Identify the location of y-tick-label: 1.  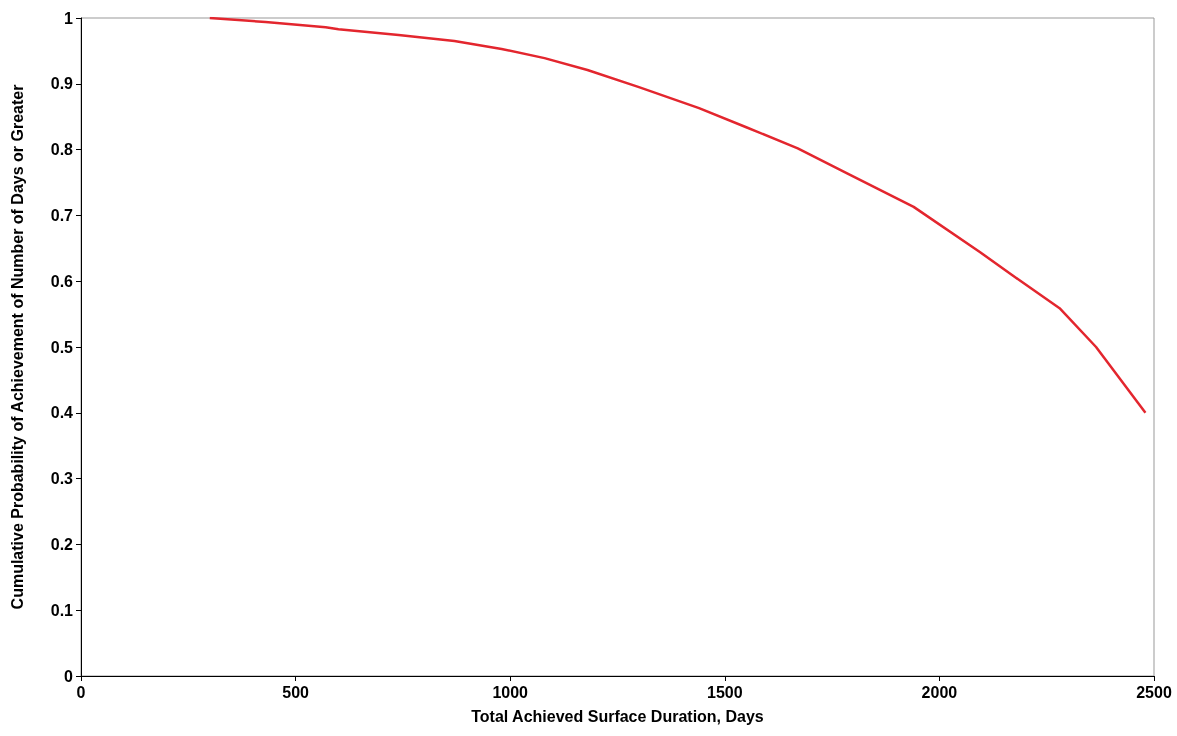
(69, 18).